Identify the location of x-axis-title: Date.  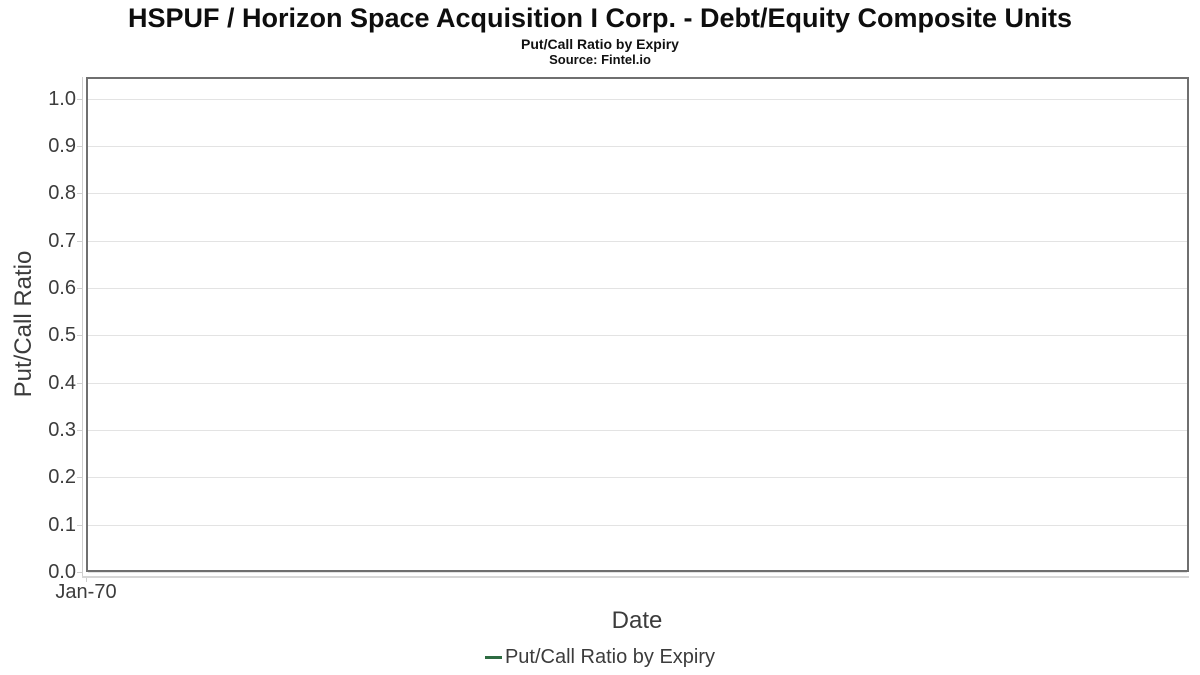
(637, 620).